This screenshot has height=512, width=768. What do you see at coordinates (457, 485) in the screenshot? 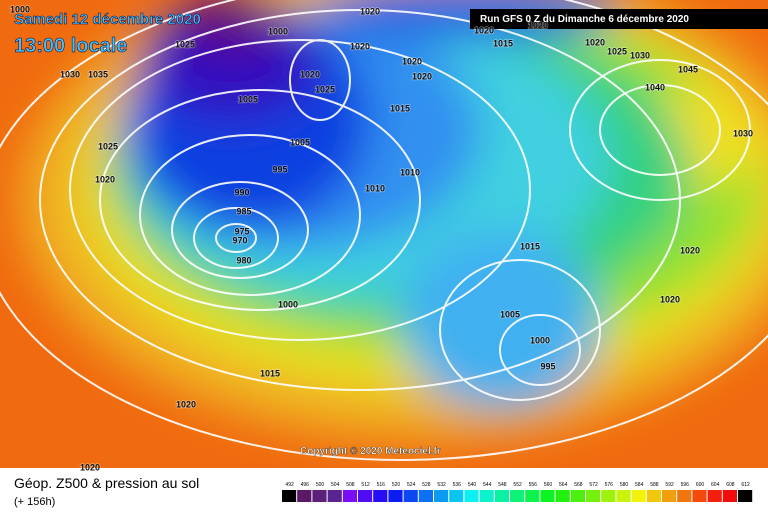
I see `legend-label: 536` at bounding box center [457, 485].